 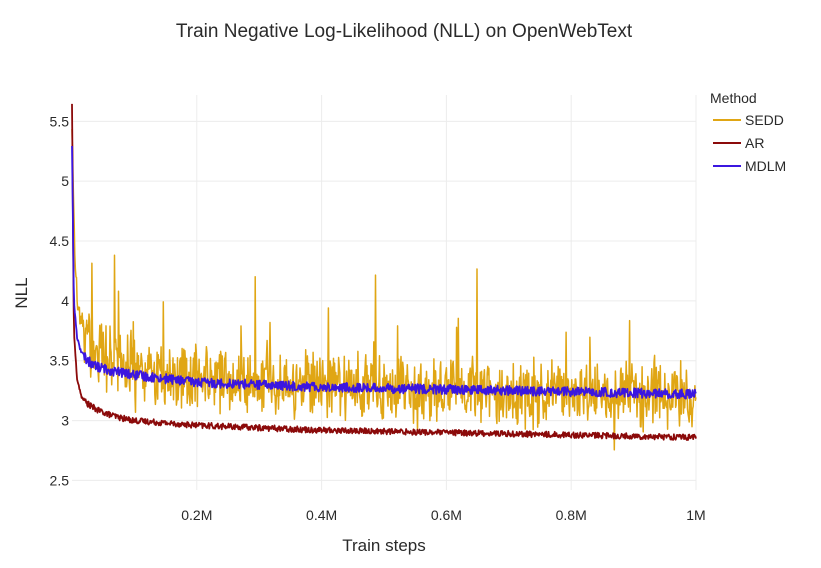 I want to click on y-tick-label: 4.5, so click(x=60, y=241).